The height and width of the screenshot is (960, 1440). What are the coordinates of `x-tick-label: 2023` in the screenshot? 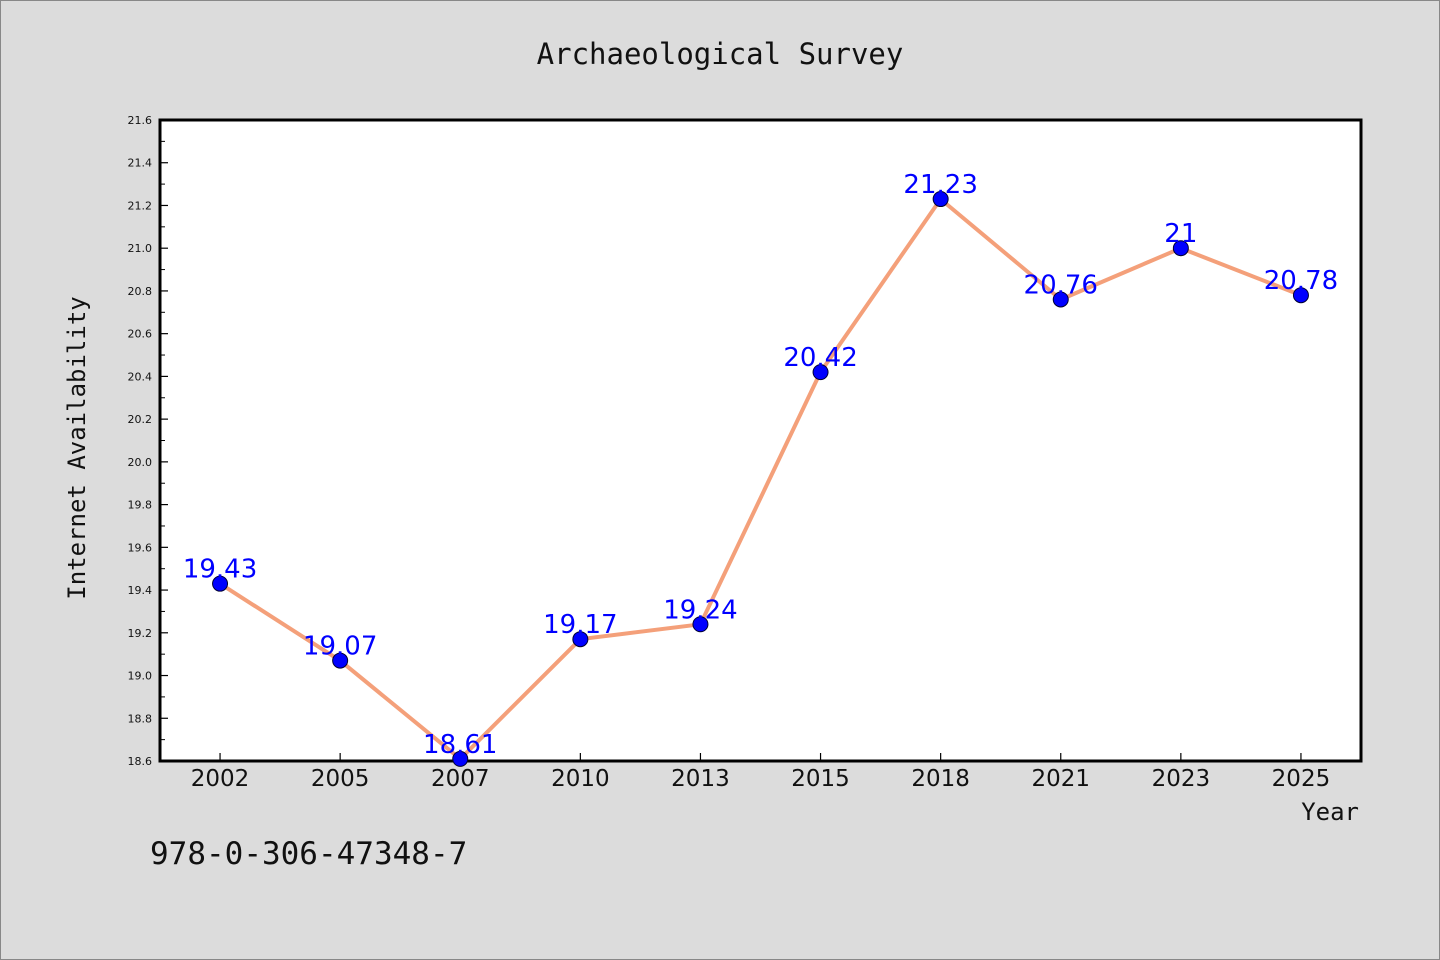 It's located at (1181, 779).